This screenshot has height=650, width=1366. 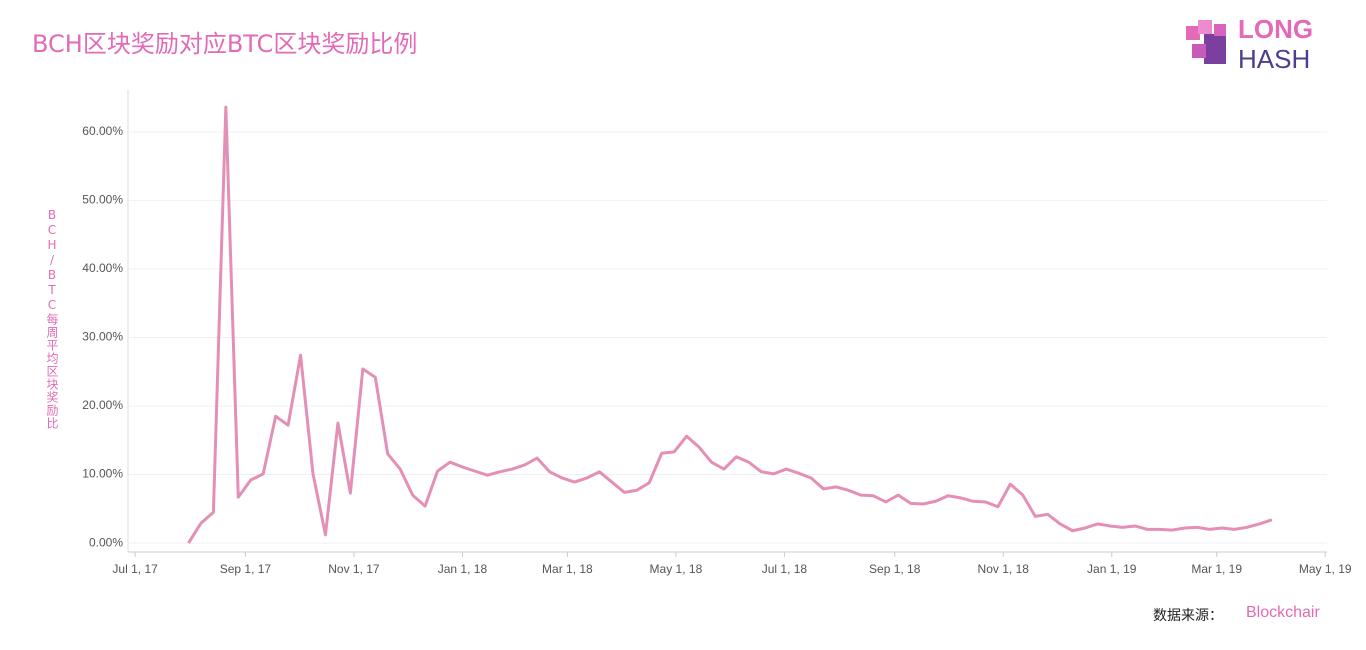 What do you see at coordinates (225, 44) in the screenshot?
I see `chart-title: BCH区块奖励对应BTC区块奖励比例` at bounding box center [225, 44].